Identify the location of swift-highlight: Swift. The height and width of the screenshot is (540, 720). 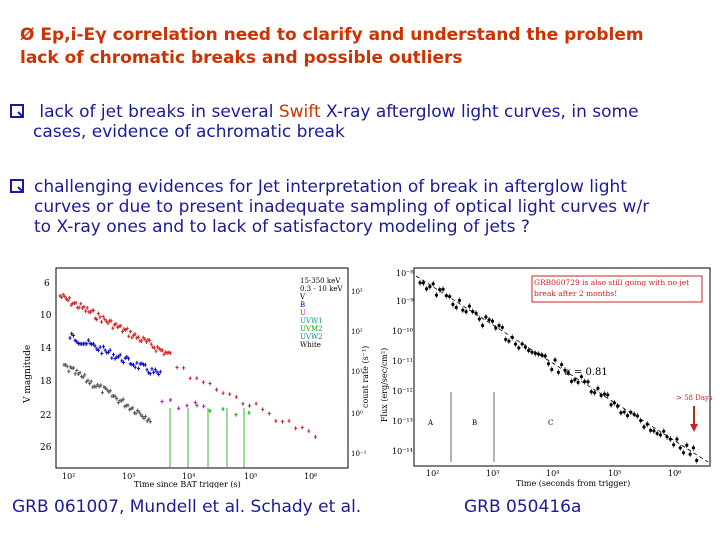
(299, 112).